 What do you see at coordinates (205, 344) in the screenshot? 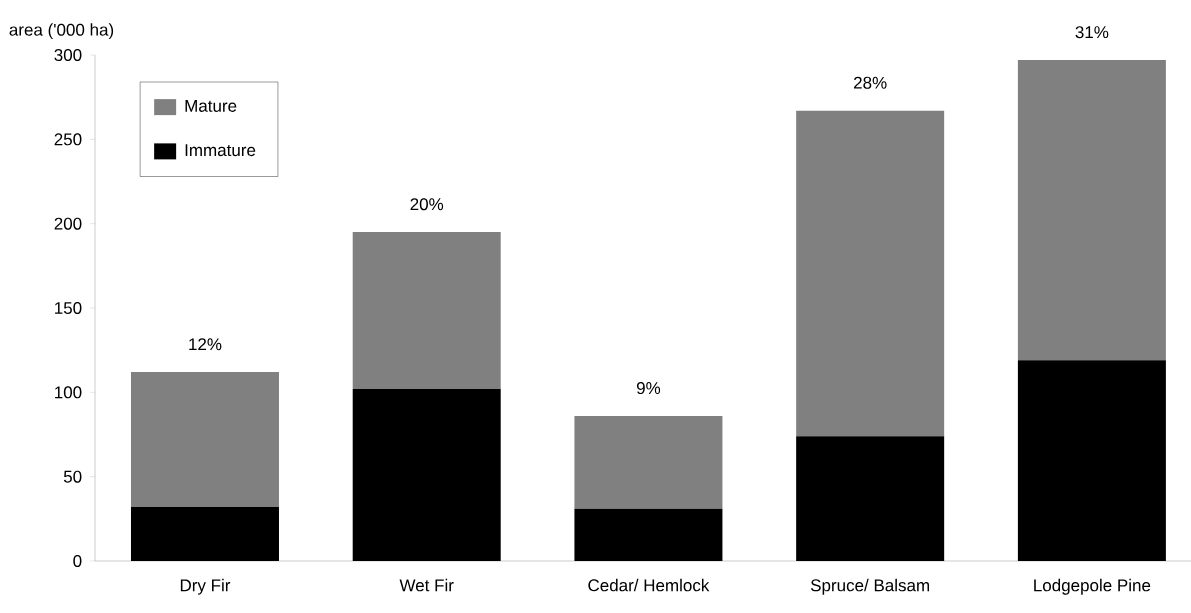
I see `annotation: 12%` at bounding box center [205, 344].